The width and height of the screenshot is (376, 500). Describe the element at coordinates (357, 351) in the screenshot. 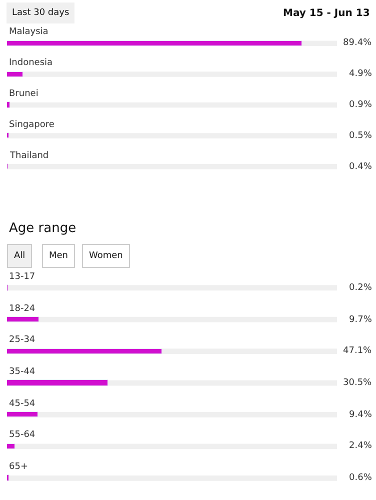

I see `data-label: 47.1%` at that location.